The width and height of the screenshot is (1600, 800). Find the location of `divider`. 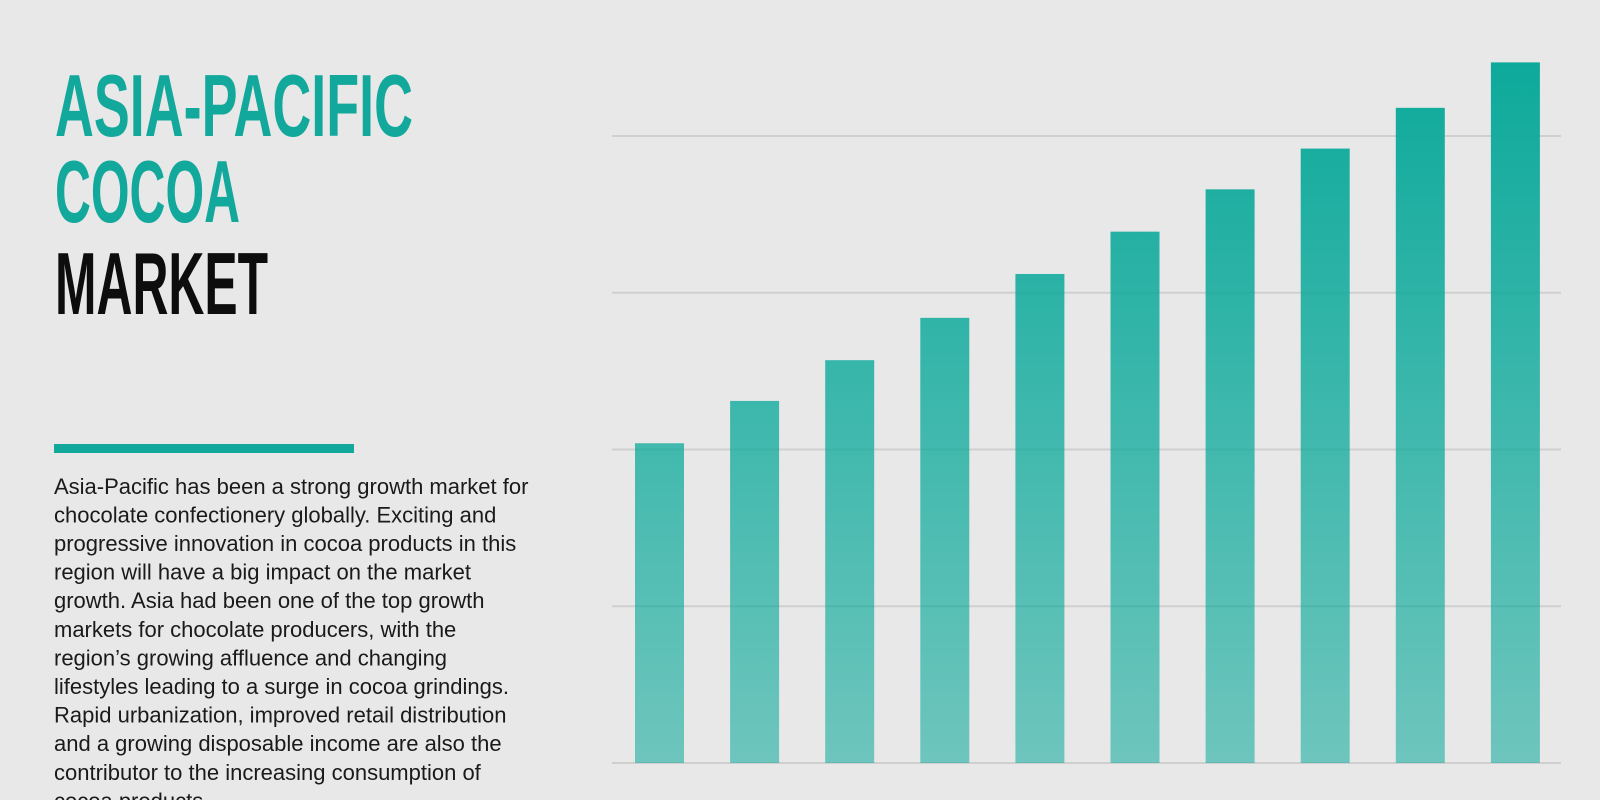

divider is located at coordinates (204, 448).